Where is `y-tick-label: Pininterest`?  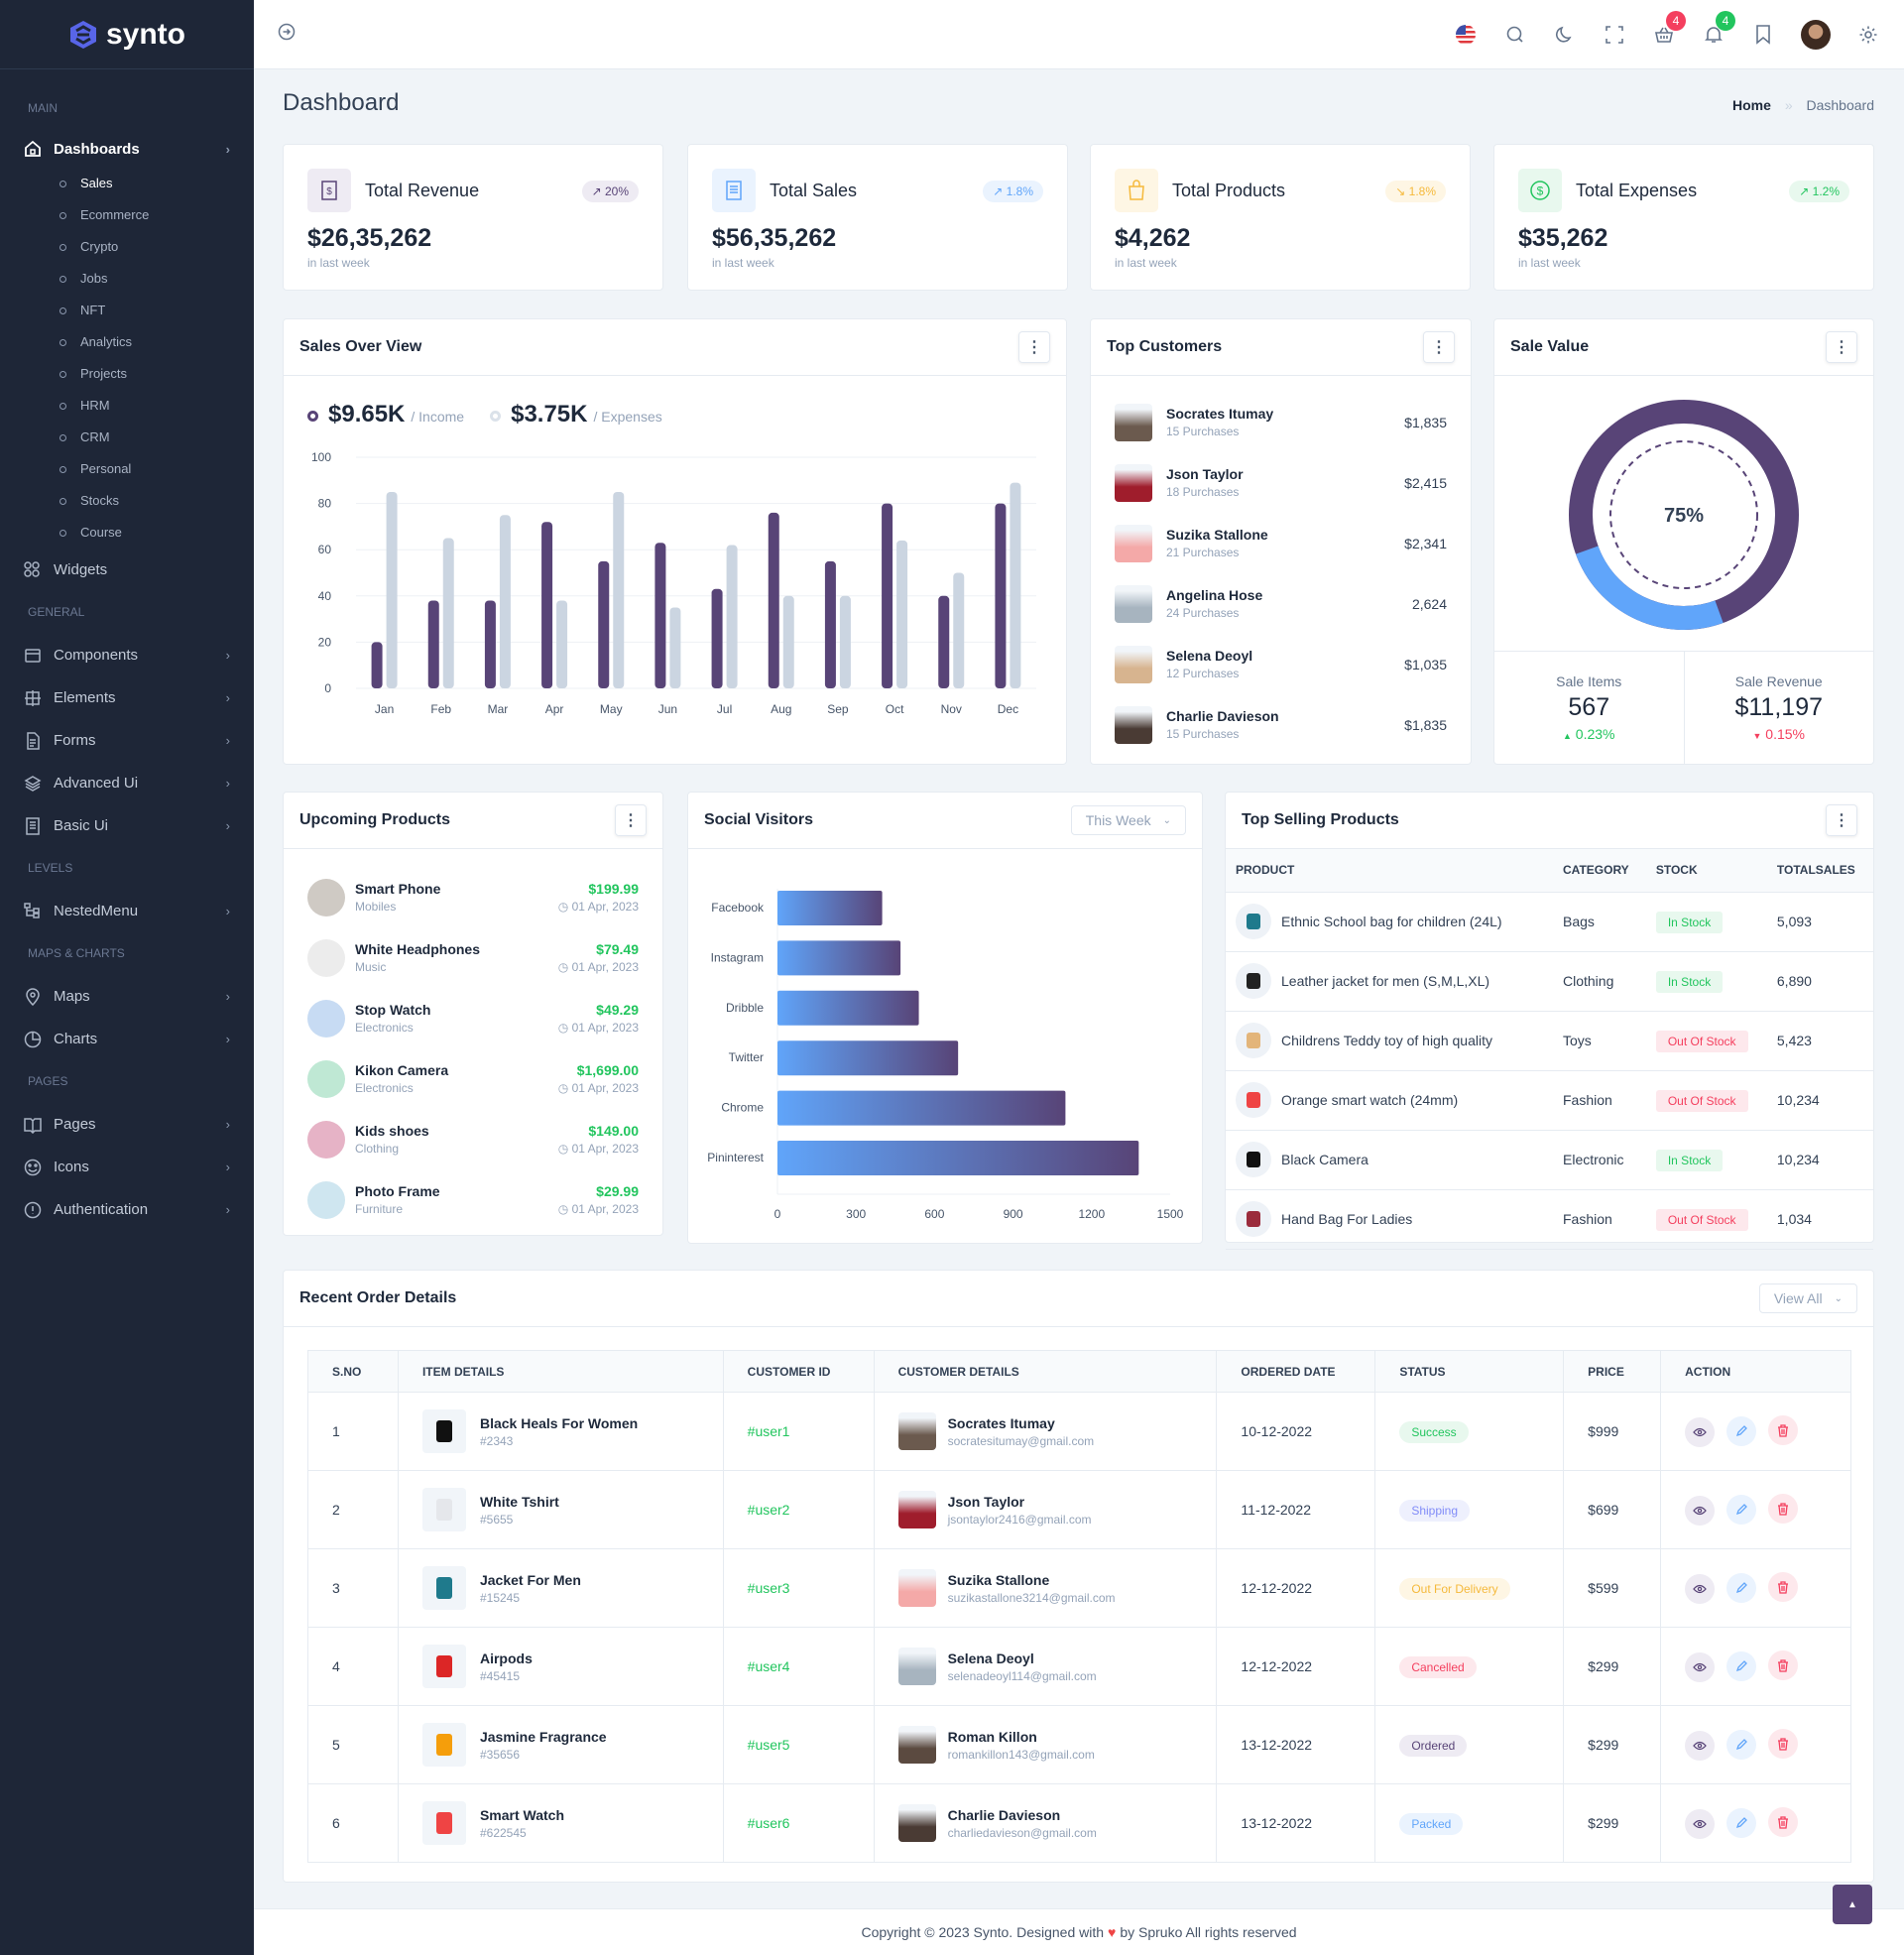 y-tick-label: Pininterest is located at coordinates (735, 1157).